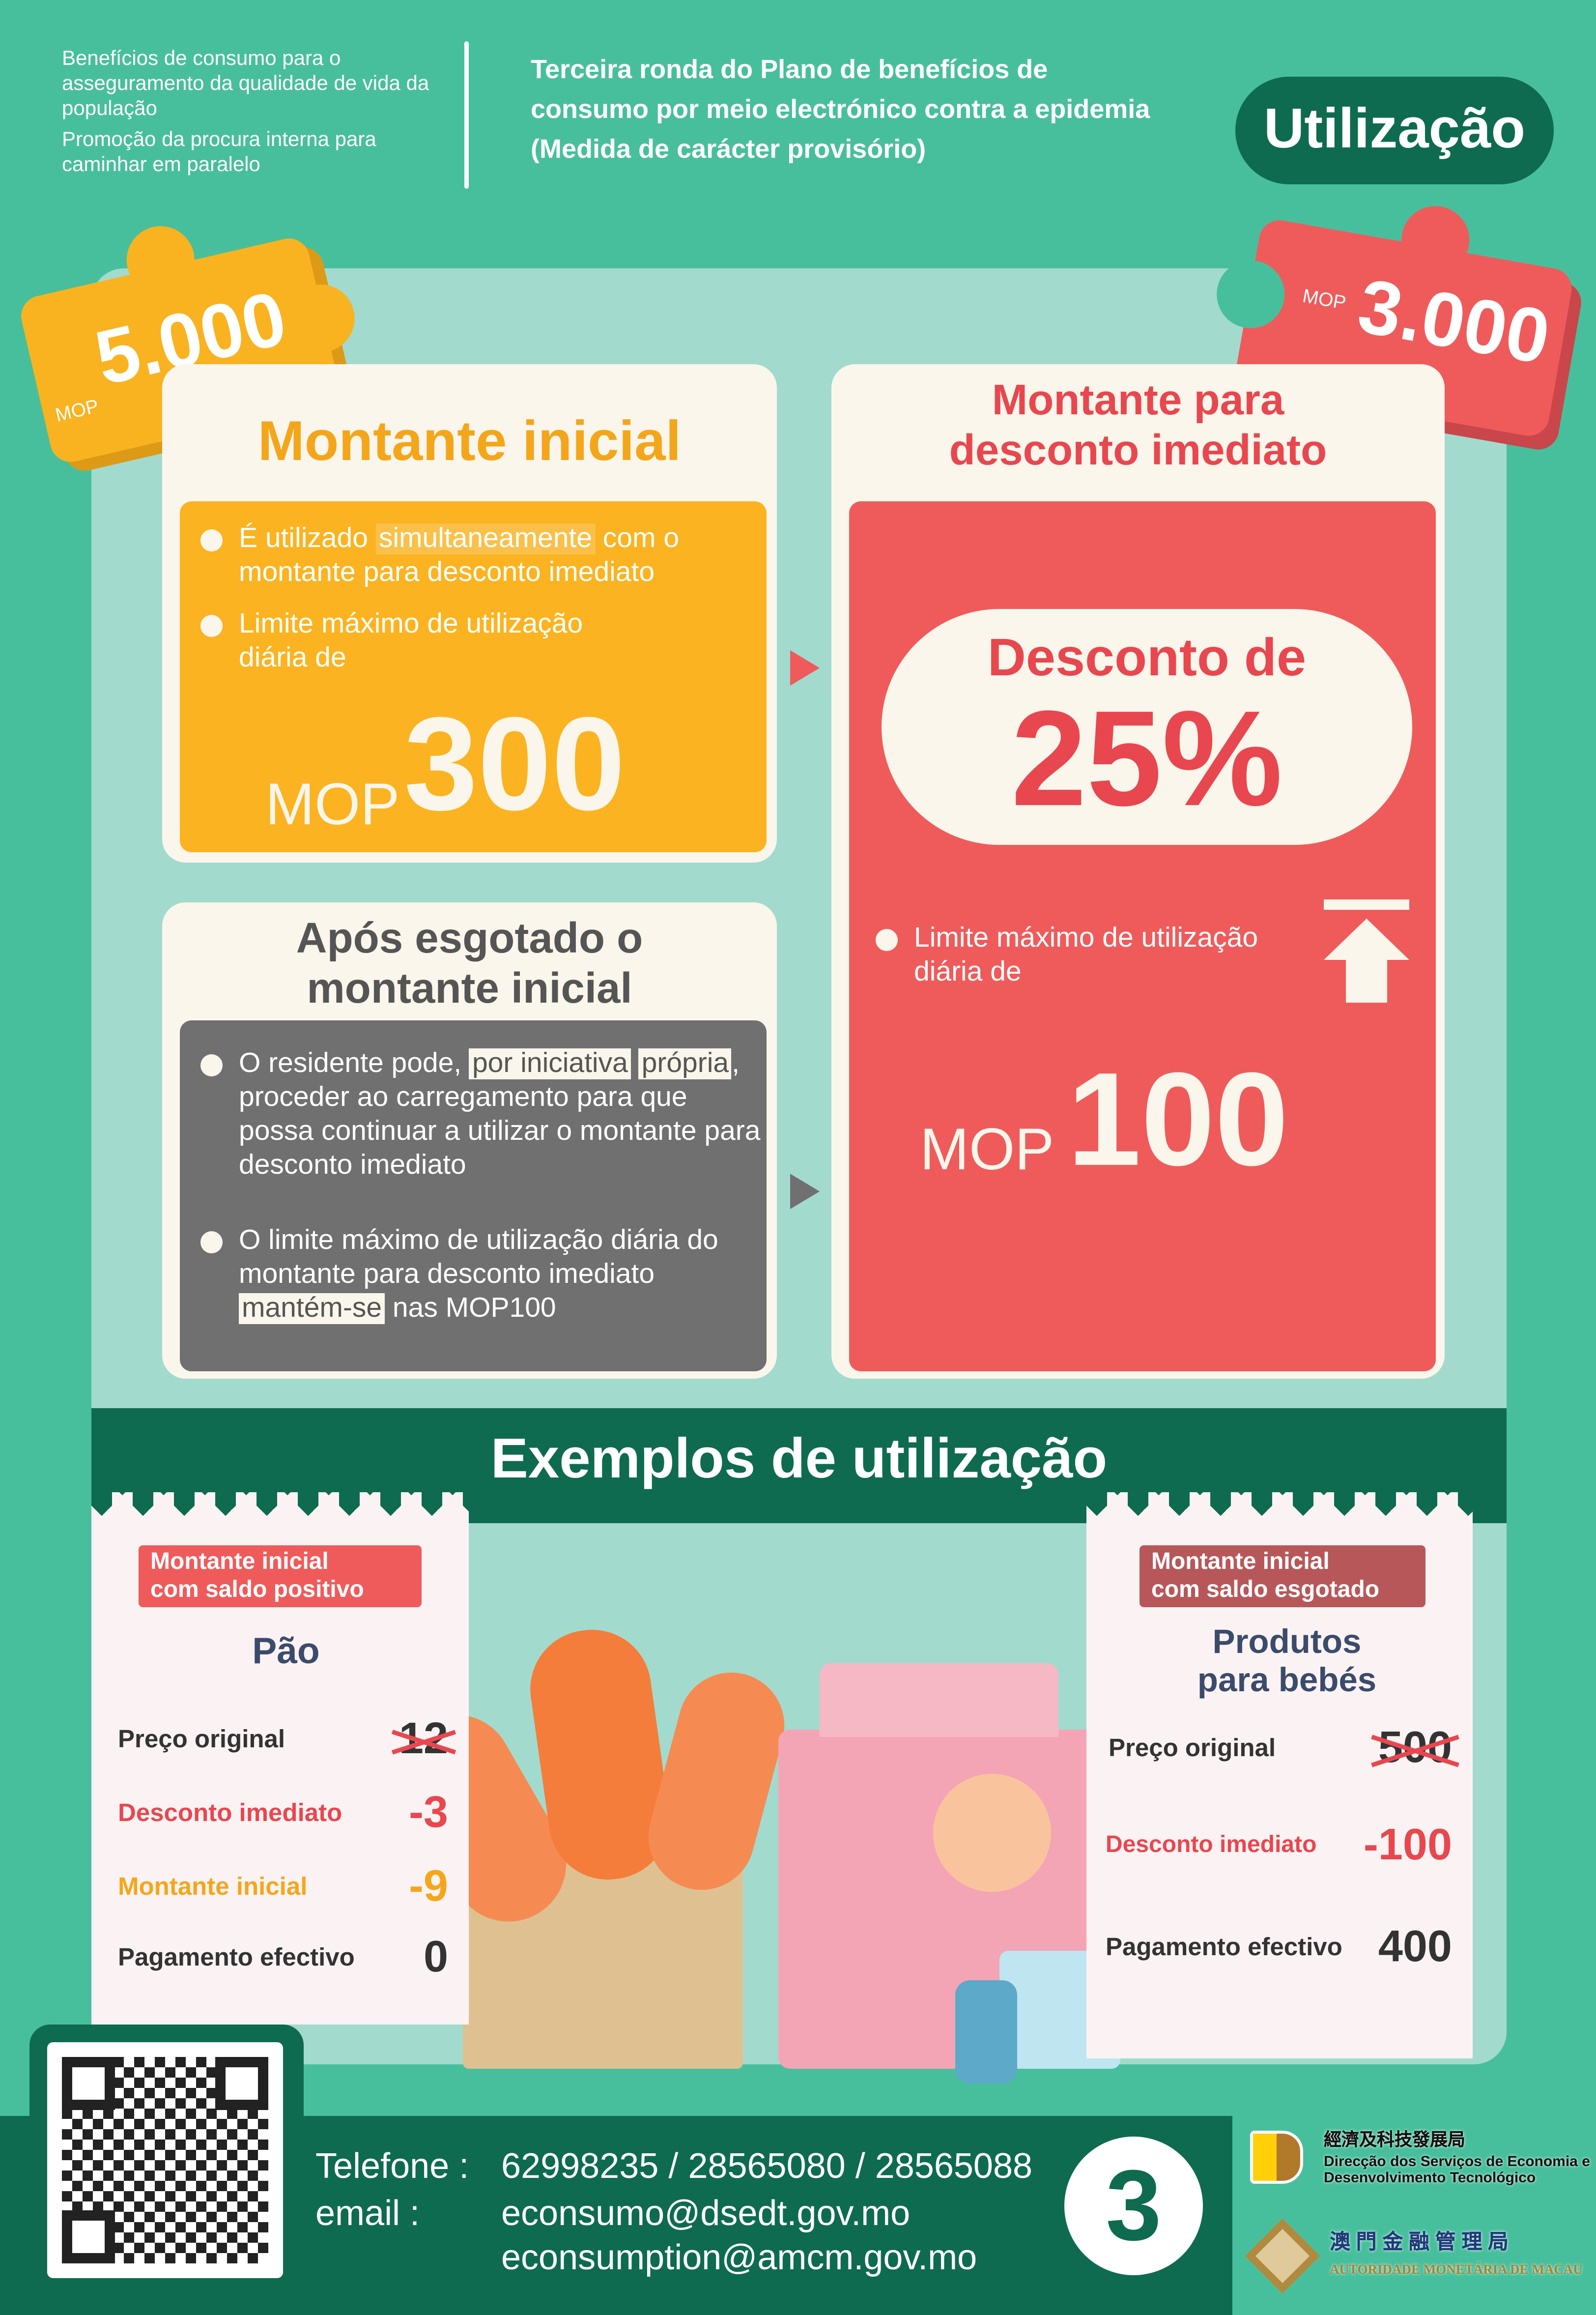 The height and width of the screenshot is (2315, 1596). I want to click on text: O residente pode,, so click(354, 1064).